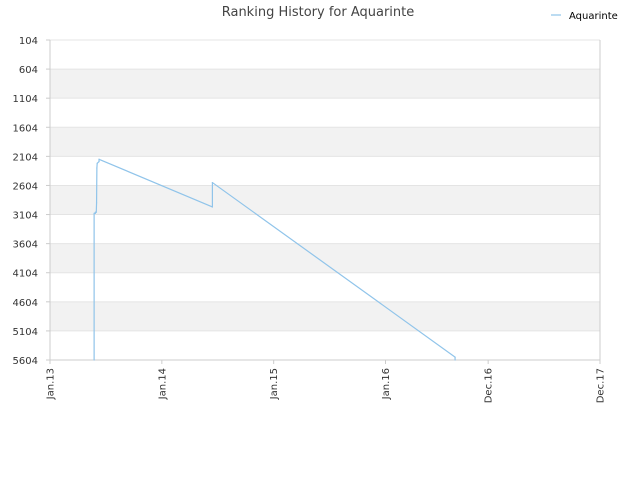 The width and height of the screenshot is (640, 480). I want to click on y-tick-label: 4104, so click(25, 274).